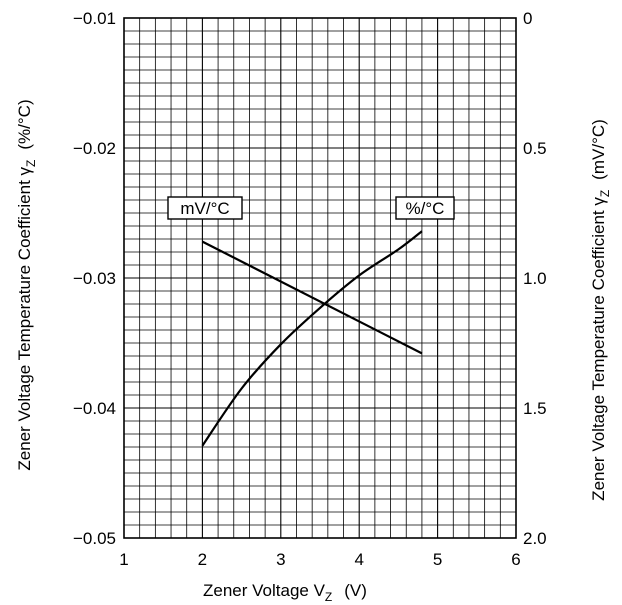 Image resolution: width=622 pixels, height=605 pixels. Describe the element at coordinates (123, 559) in the screenshot. I see `x-tick-label: 1` at that location.